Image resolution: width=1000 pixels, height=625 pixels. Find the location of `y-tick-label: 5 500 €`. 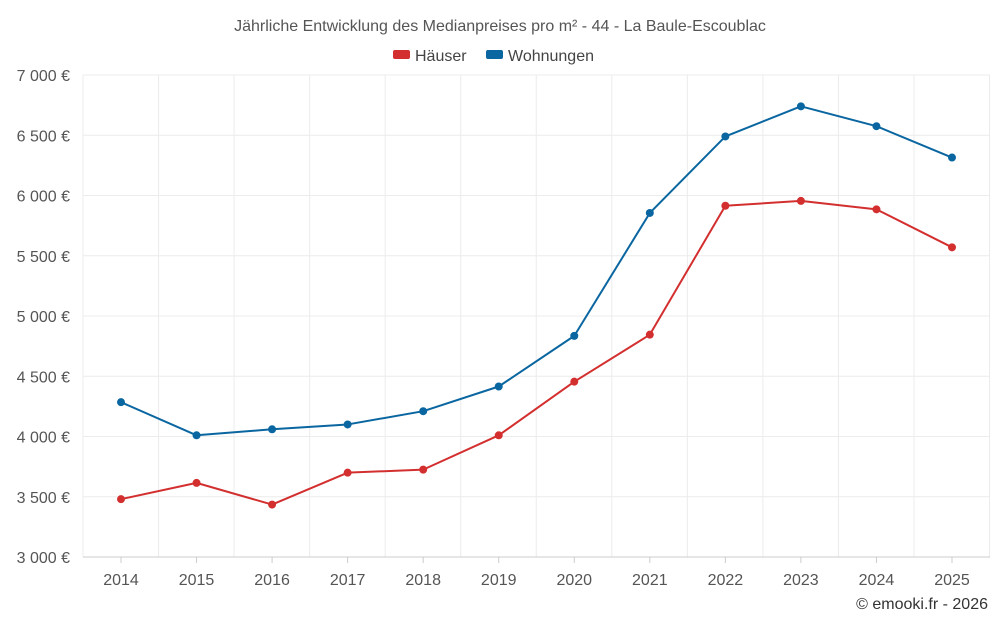

y-tick-label: 5 500 € is located at coordinates (43, 257).